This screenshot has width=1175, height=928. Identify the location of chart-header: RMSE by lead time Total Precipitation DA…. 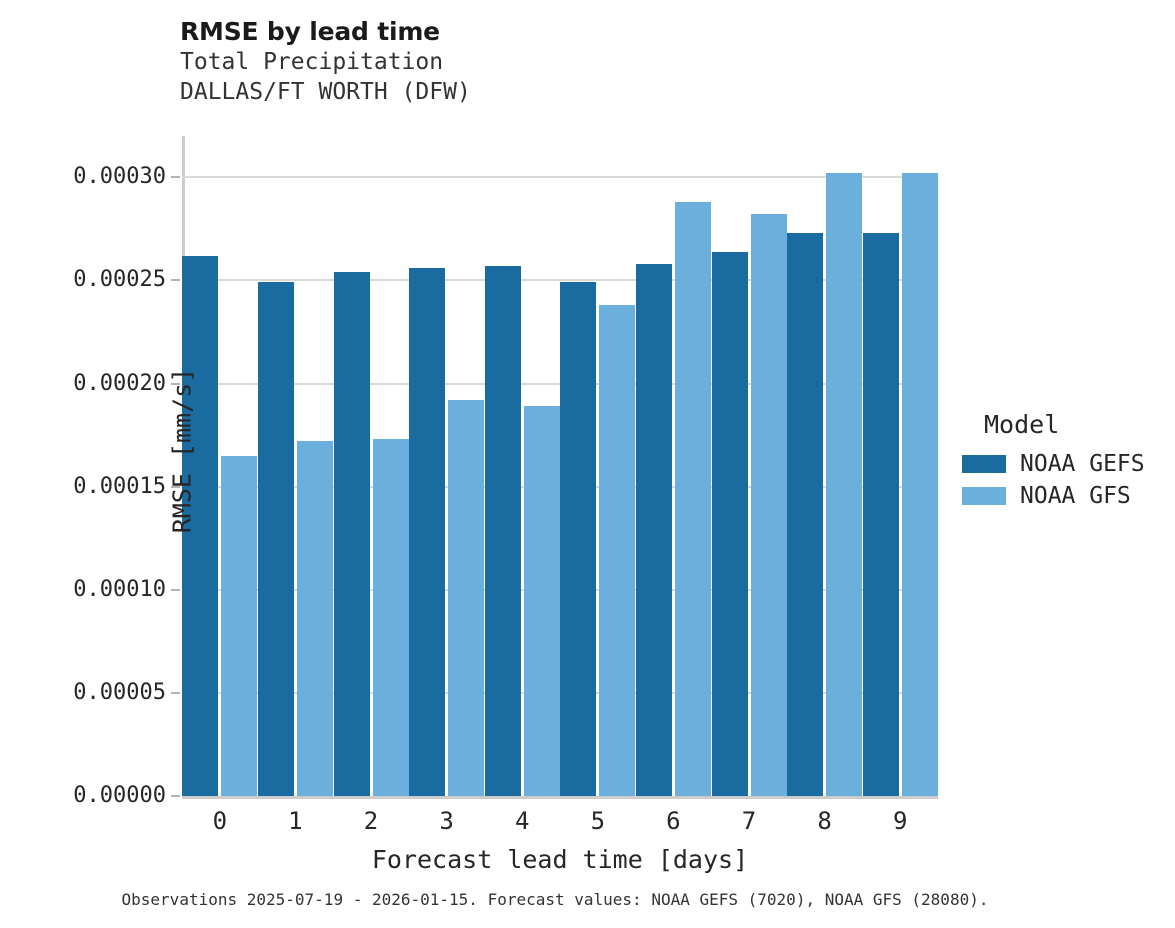
(570, 61).